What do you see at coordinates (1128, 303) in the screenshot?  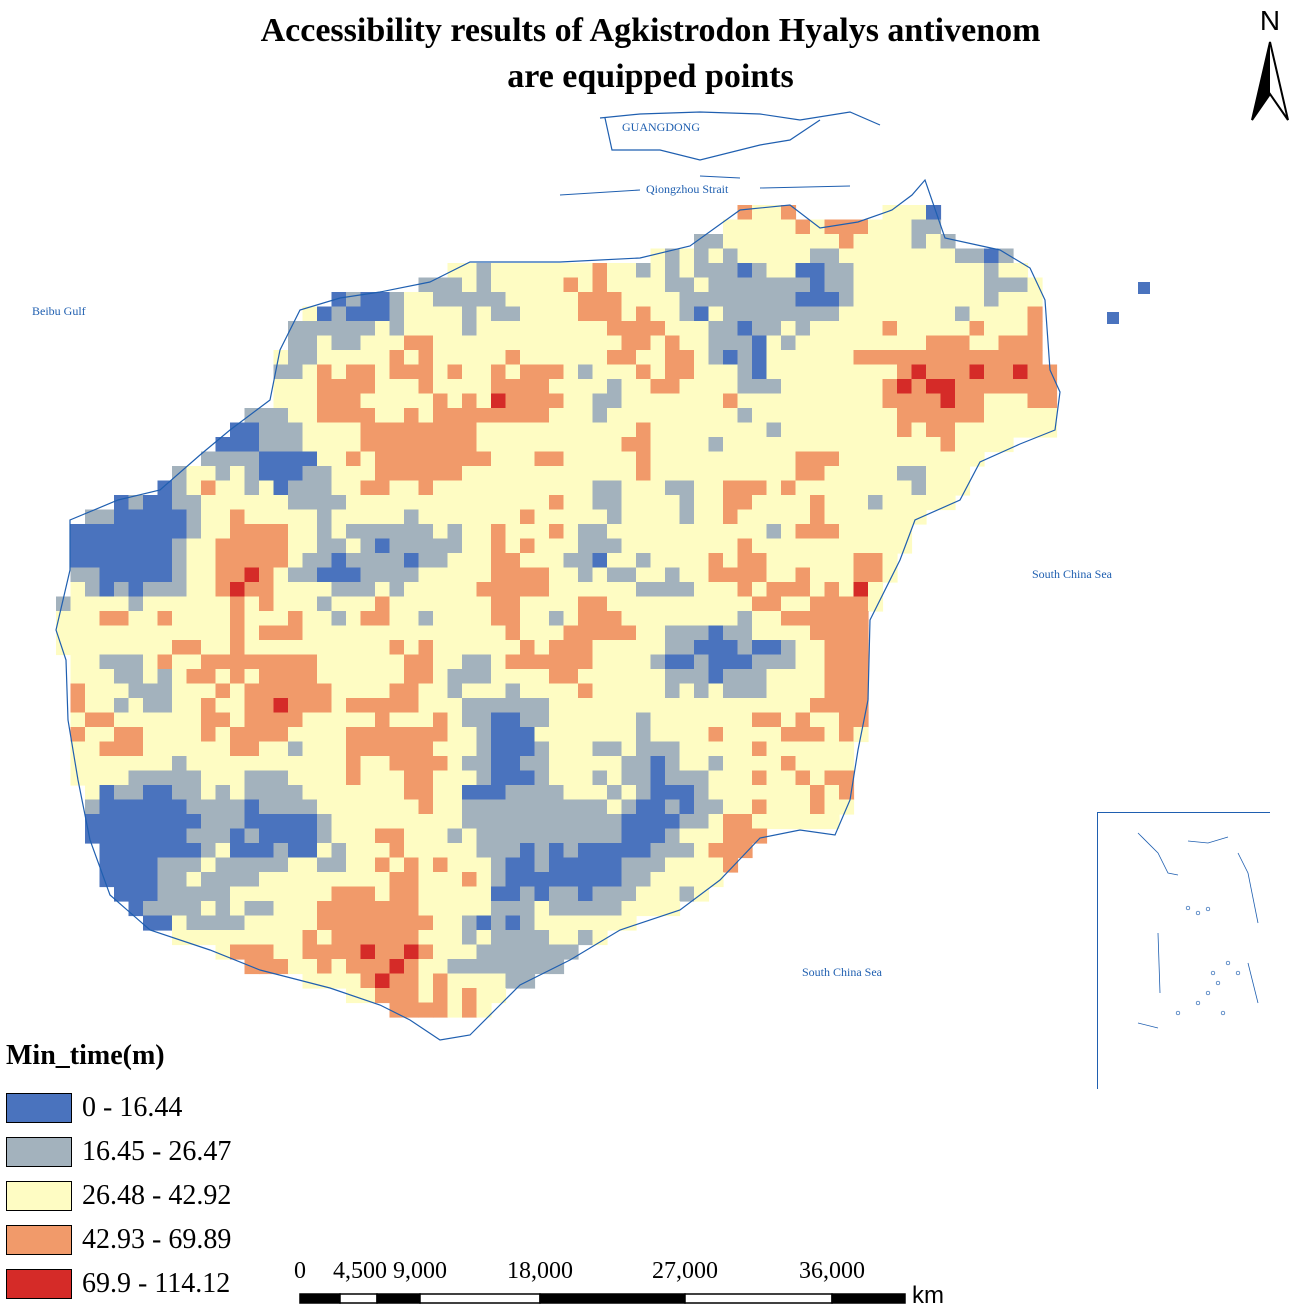 I see `islands` at bounding box center [1128, 303].